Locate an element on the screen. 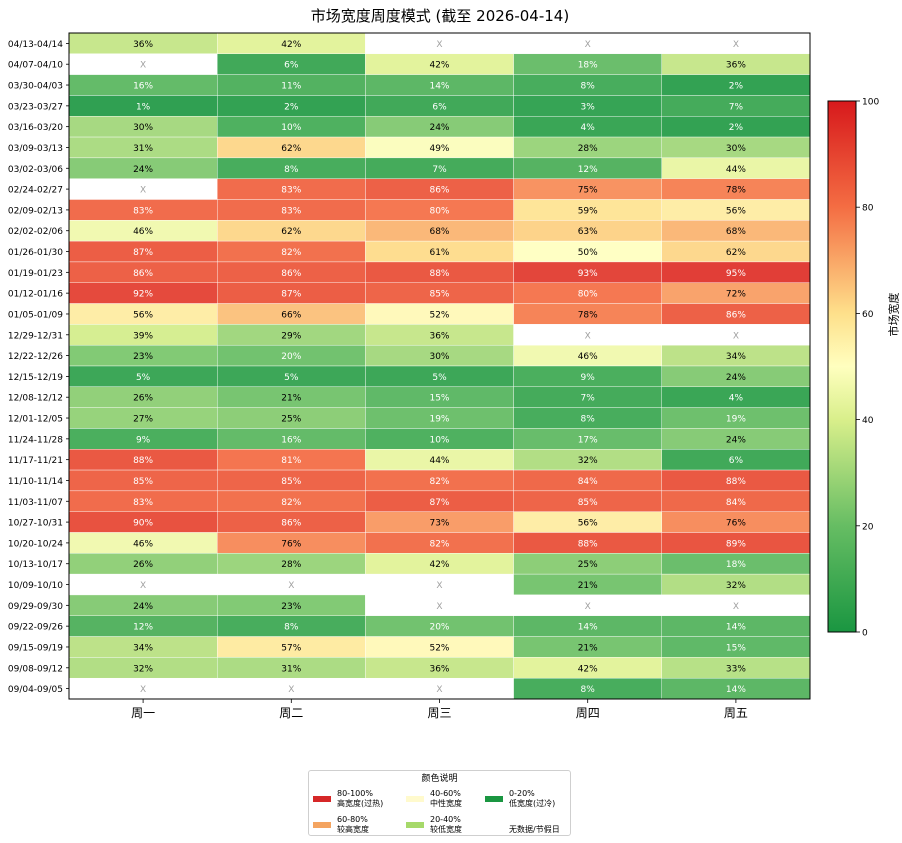 This screenshot has width=902, height=843. colorbar-tick-label: 20 is located at coordinates (868, 527).